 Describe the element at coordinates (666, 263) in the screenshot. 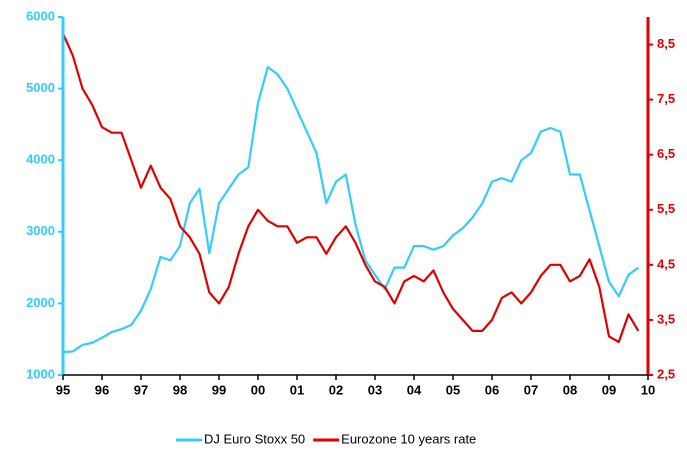

I see `y2-tick-label: 4,5` at that location.